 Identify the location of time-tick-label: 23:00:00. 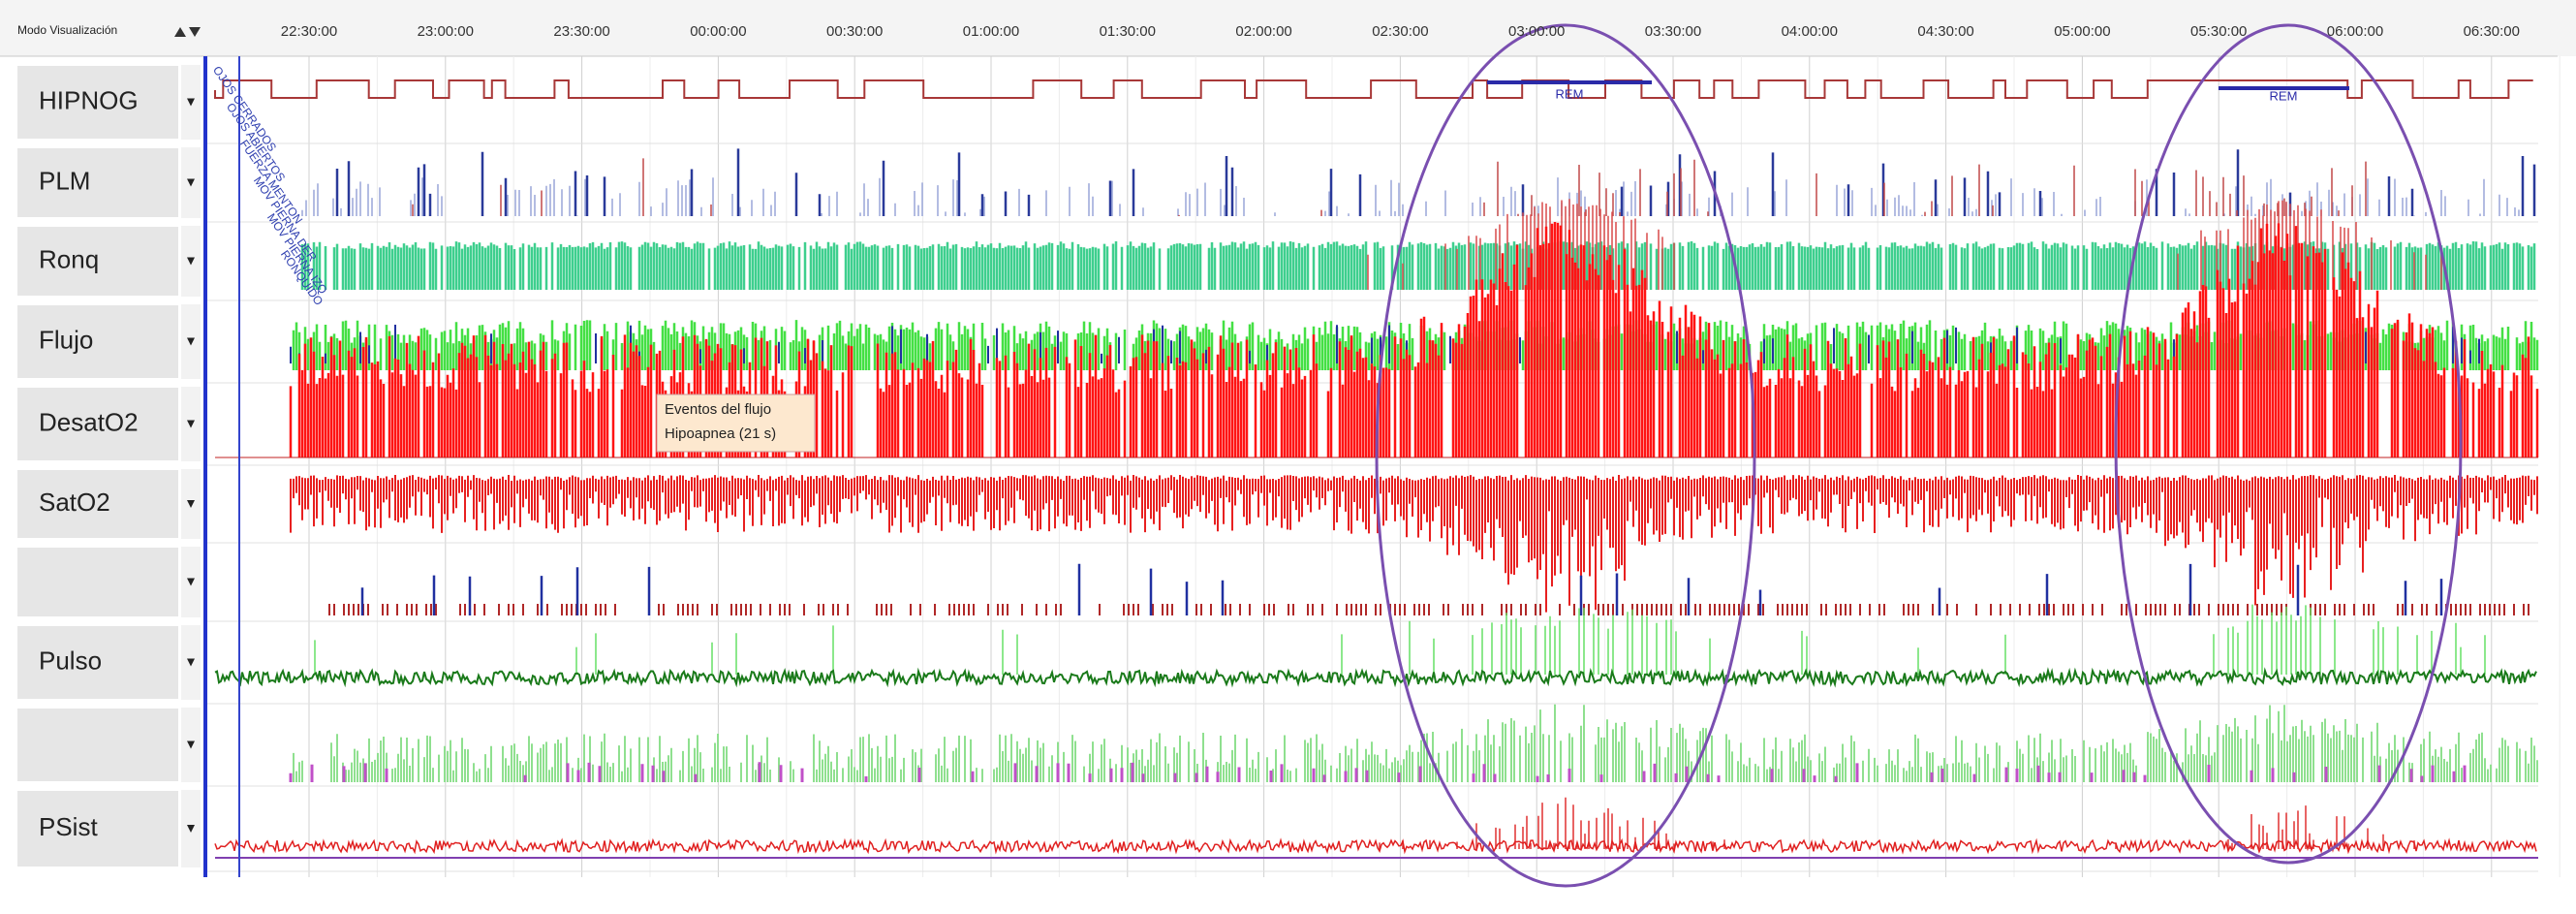
(446, 31).